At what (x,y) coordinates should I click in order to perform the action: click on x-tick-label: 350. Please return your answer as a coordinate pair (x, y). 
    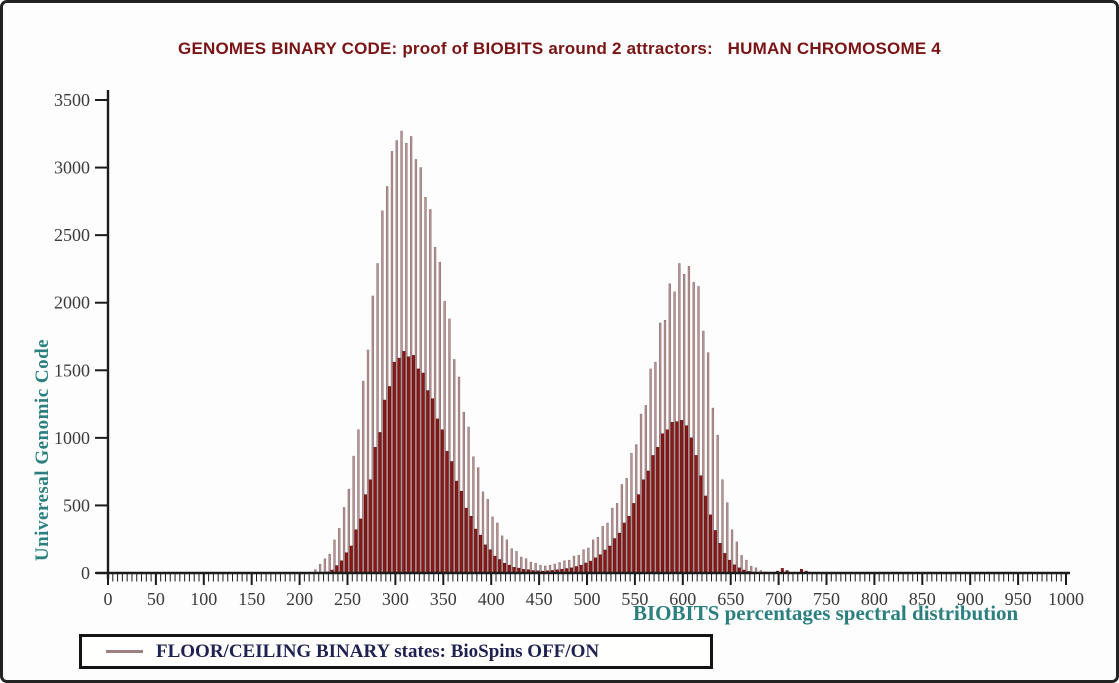
    Looking at the image, I should click on (443, 599).